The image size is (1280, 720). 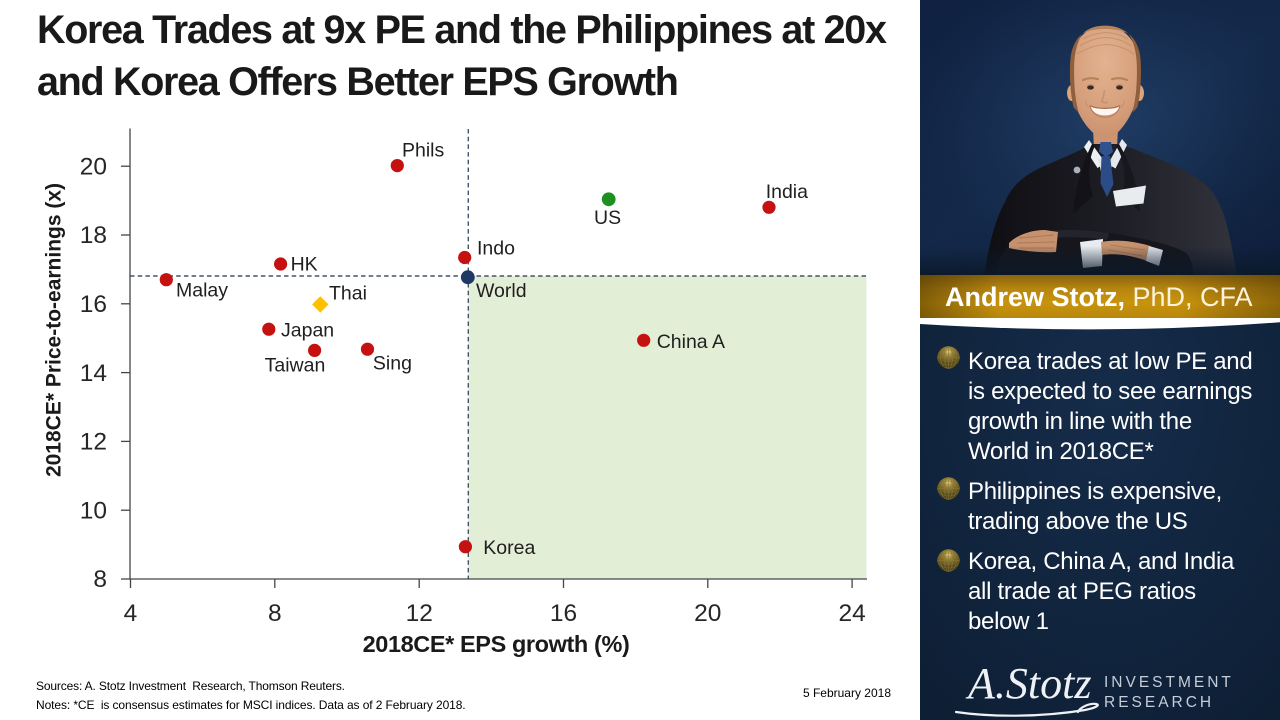 What do you see at coordinates (304, 265) in the screenshot?
I see `svg-text: HK` at bounding box center [304, 265].